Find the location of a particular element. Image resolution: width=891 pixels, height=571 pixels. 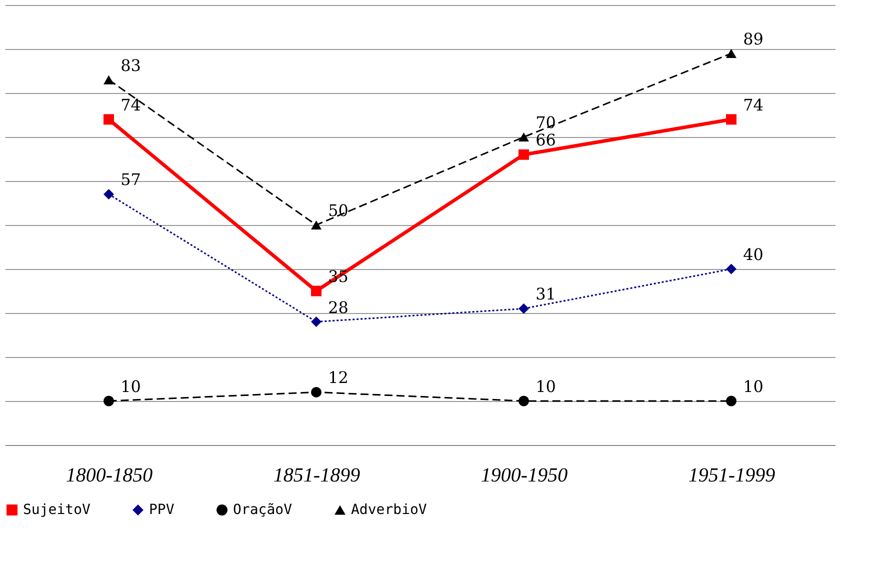

data-label: 31 is located at coordinates (546, 294).